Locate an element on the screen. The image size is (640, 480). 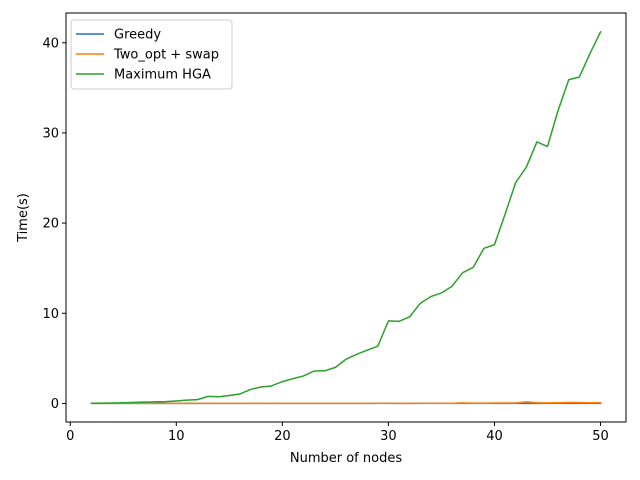
x-axis-label: Number of nodes is located at coordinates (346, 458).